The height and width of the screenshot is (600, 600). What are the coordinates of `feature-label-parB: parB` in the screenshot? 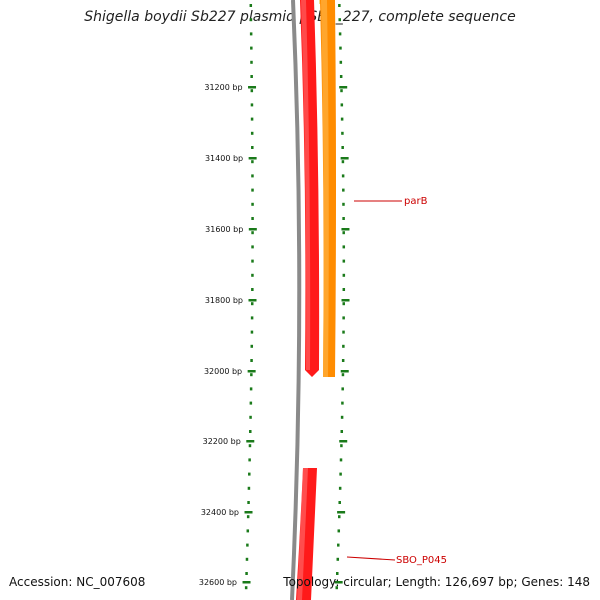 It's located at (416, 201).